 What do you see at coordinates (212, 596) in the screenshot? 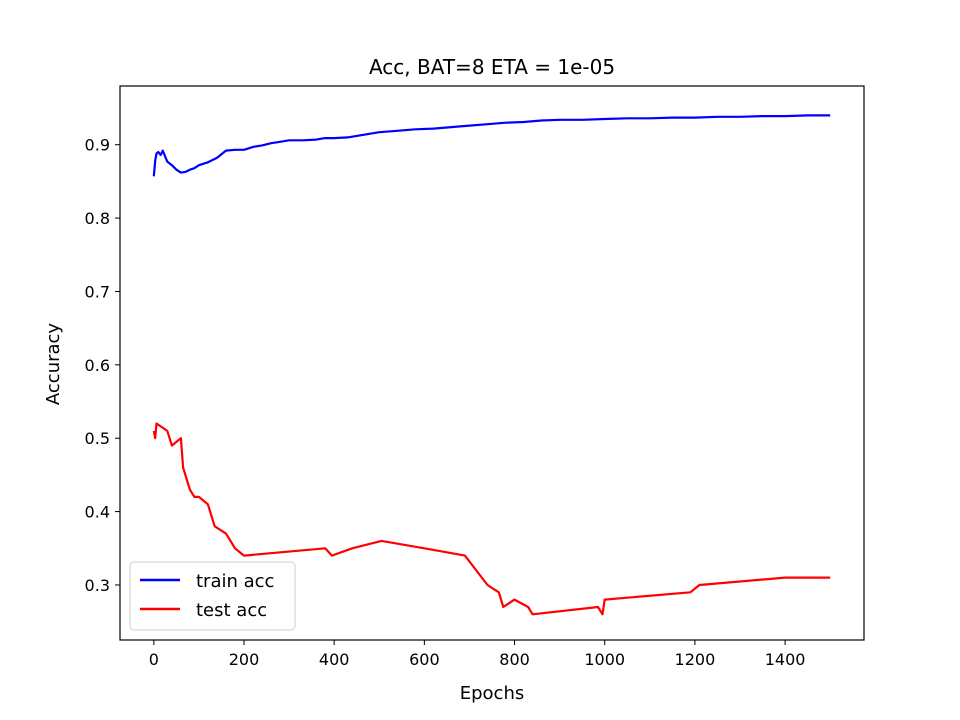
I see `legend: train acc test acc` at bounding box center [212, 596].